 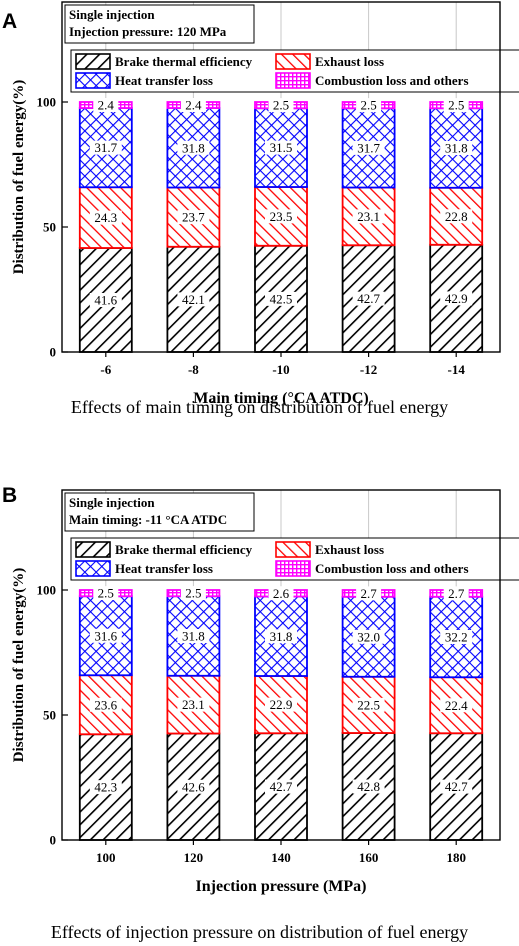 I want to click on y-tick-label: 100, so click(x=47, y=590).